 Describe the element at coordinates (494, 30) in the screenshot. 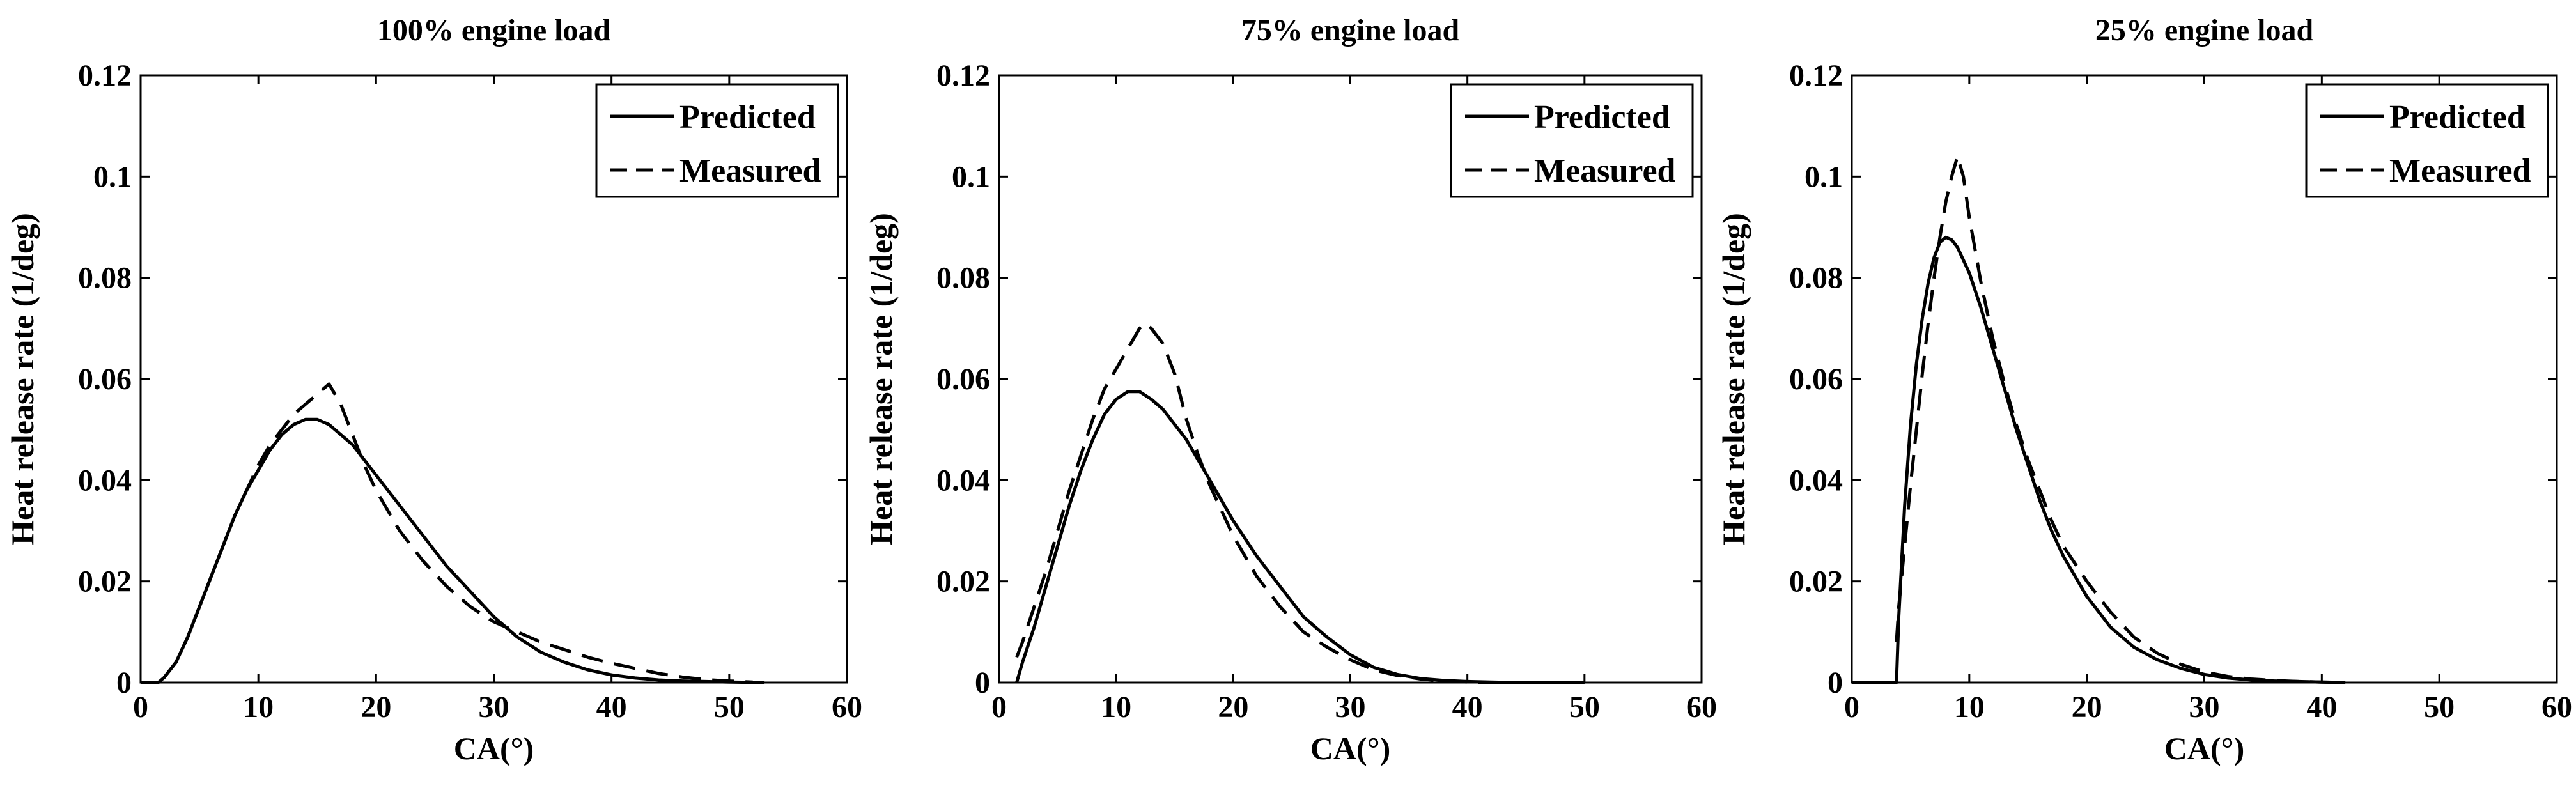

I see `chart-title: 100% engine load` at that location.